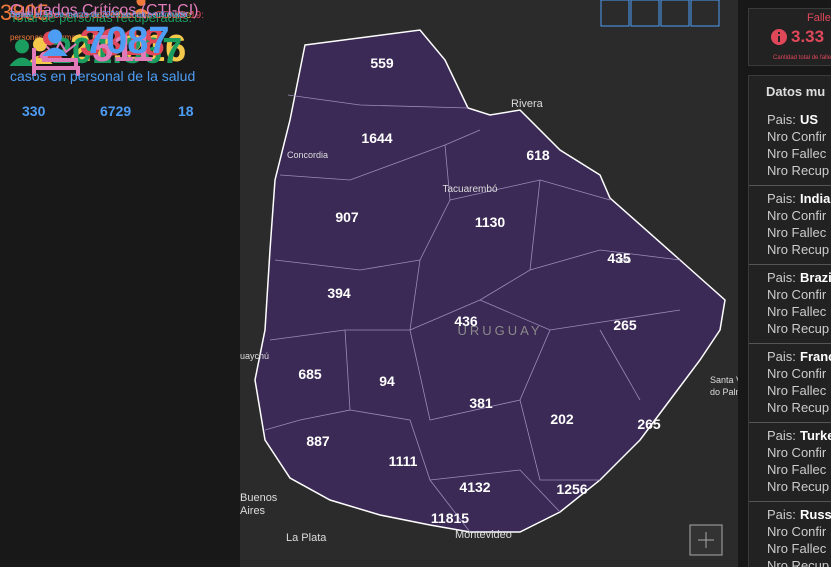 Image resolution: width=831 pixels, height=567 pixels. I want to click on place-label: Santa Vitória, so click(724, 380).